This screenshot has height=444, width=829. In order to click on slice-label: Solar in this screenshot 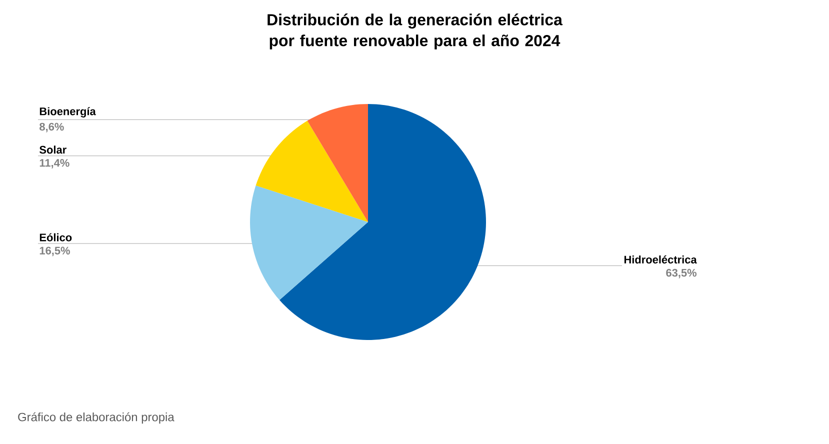, I will do `click(53, 150)`.